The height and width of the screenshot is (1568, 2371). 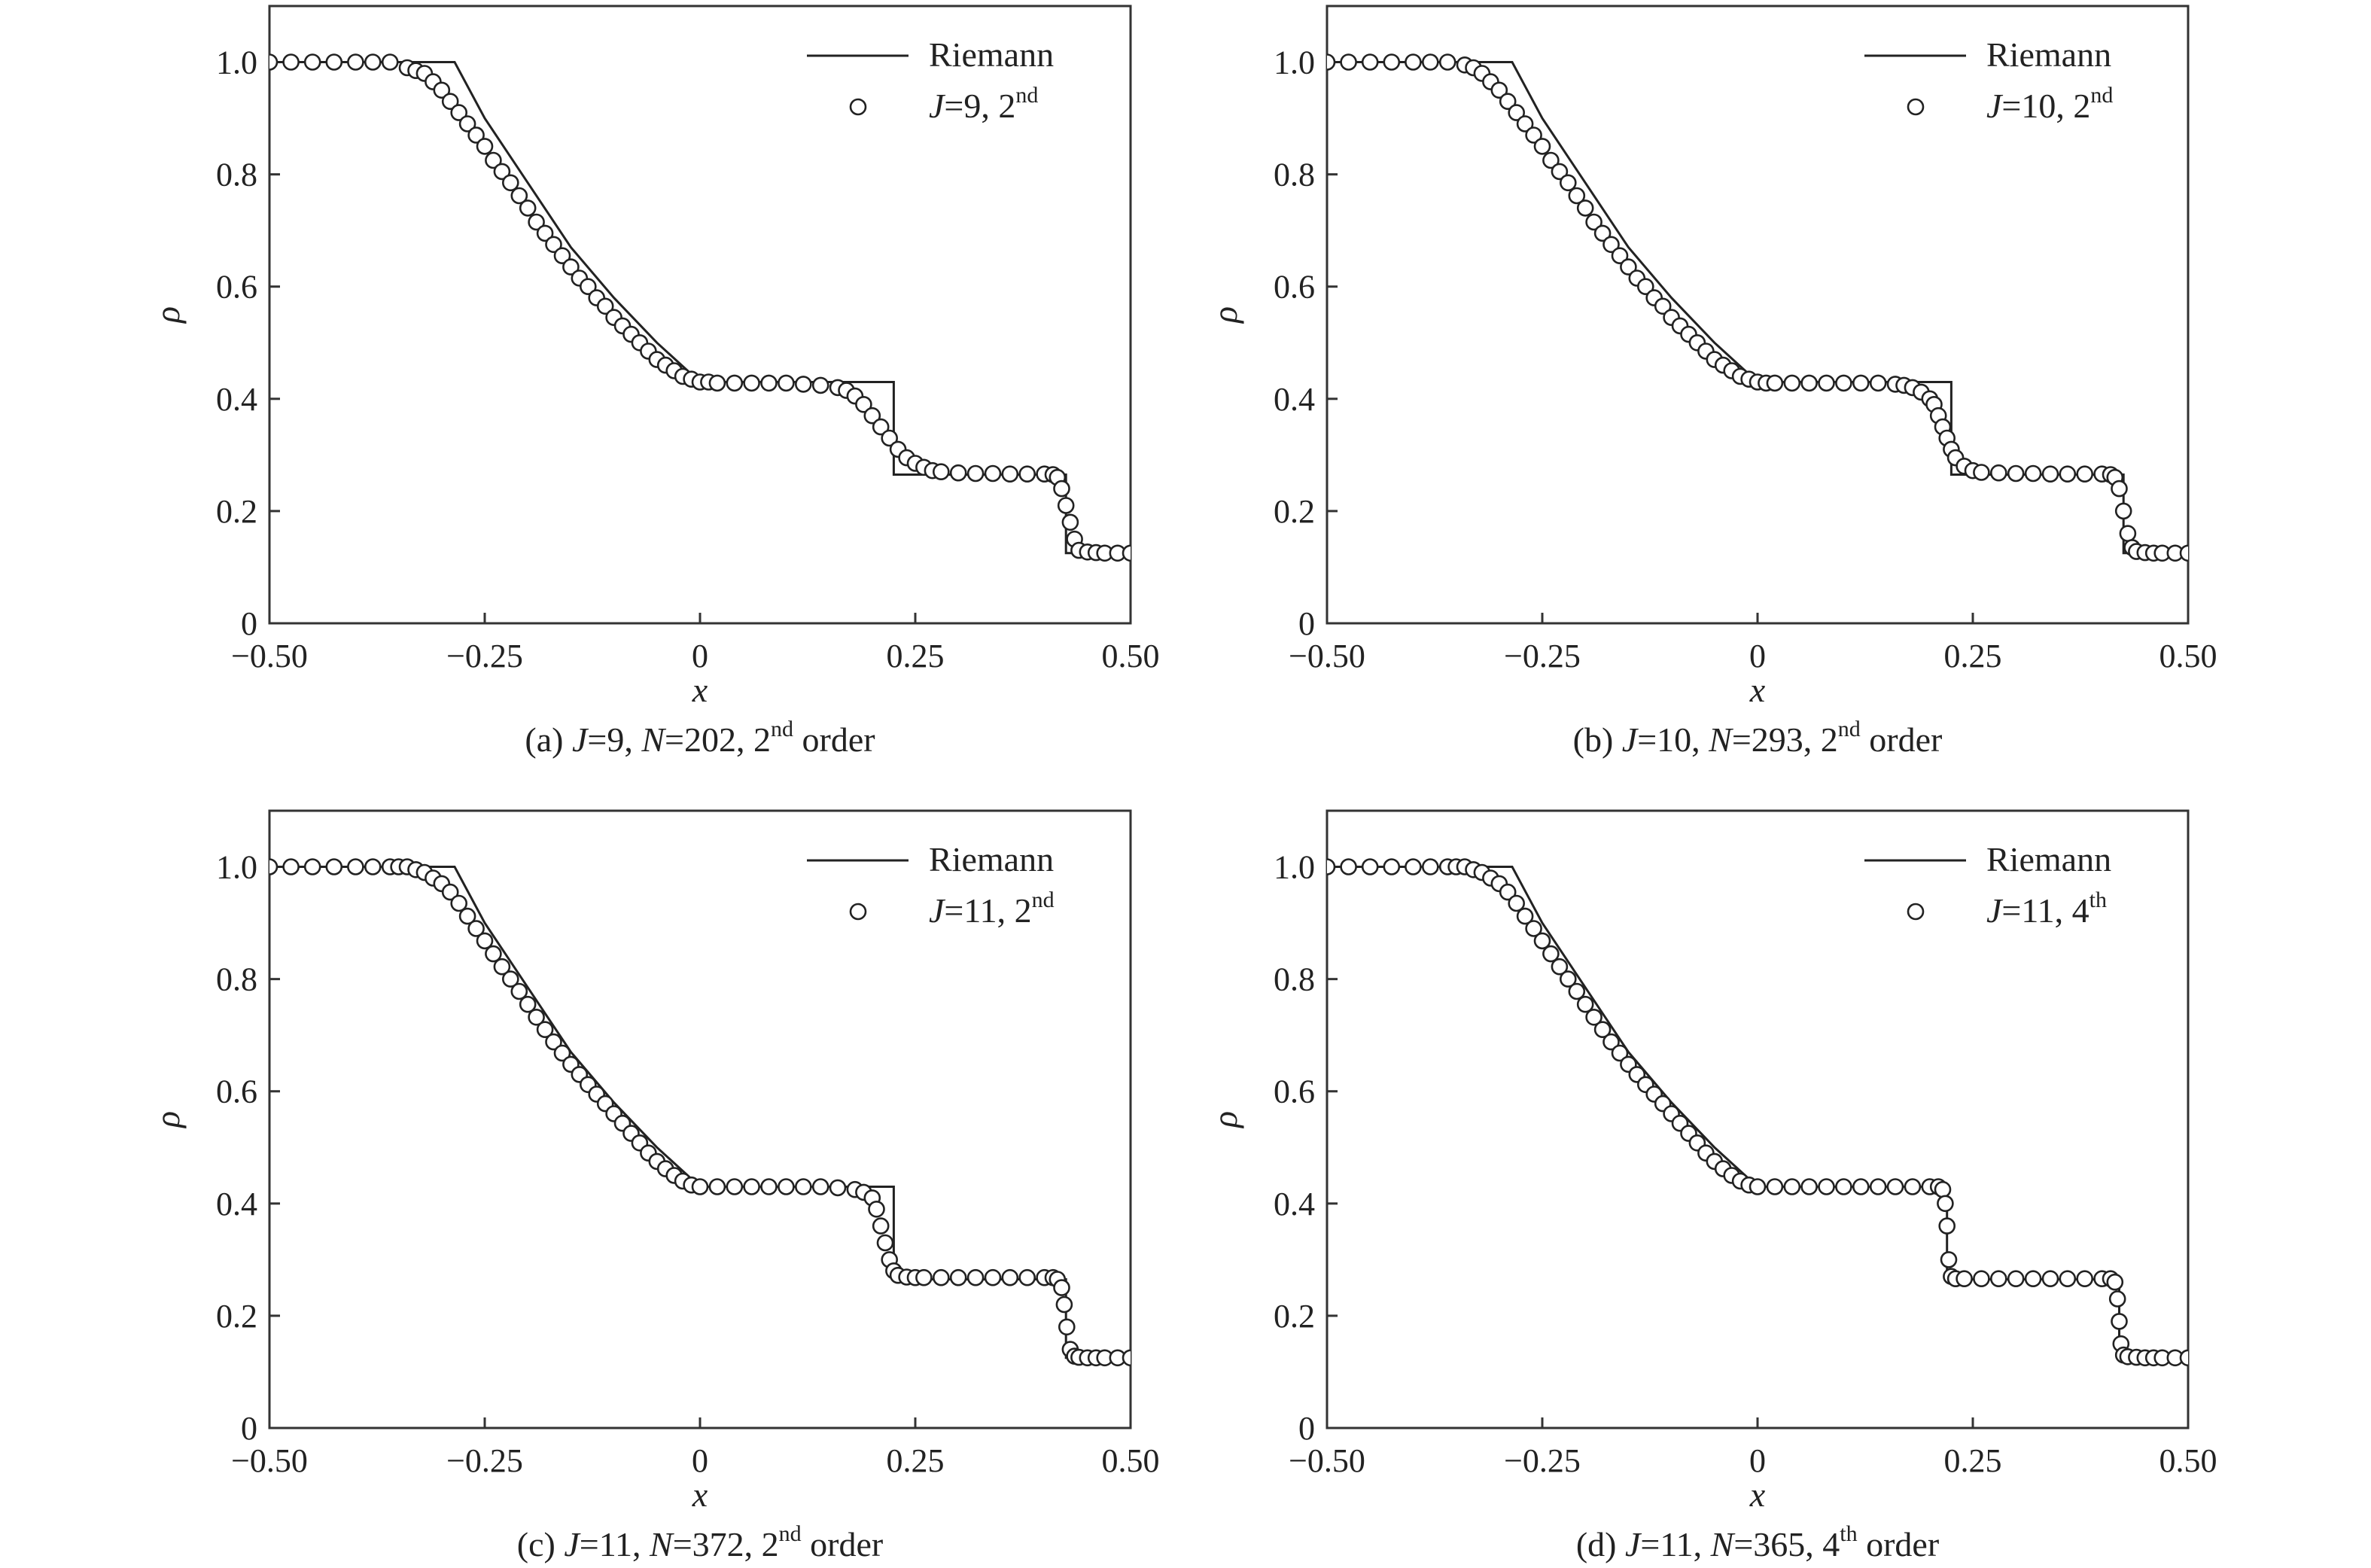 I want to click on legend-eq: =9,, so click(x=971, y=106).